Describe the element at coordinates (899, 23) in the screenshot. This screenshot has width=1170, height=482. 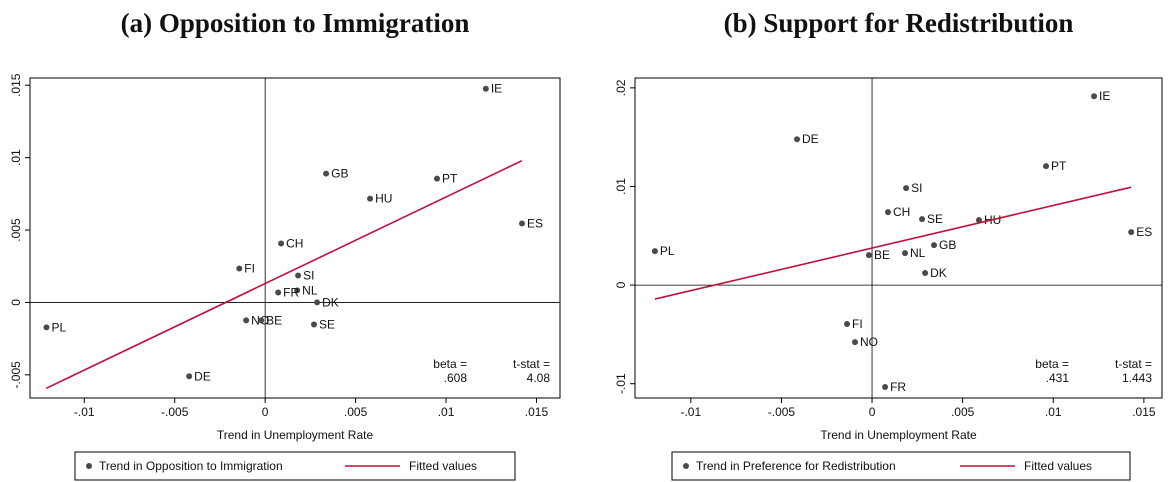
I see `panel-title: (b) Support for Redistribution` at that location.